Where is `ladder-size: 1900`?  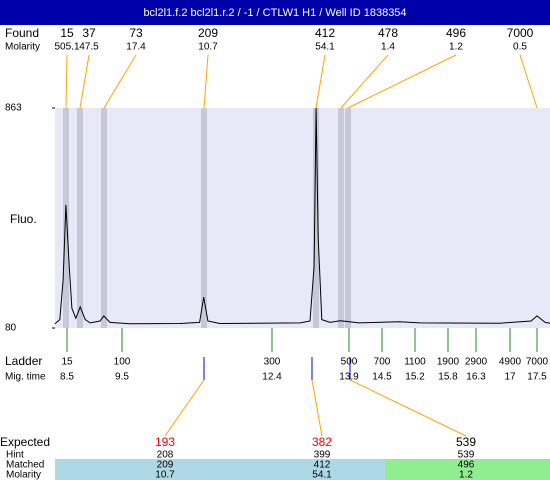
ladder-size: 1900 is located at coordinates (448, 362).